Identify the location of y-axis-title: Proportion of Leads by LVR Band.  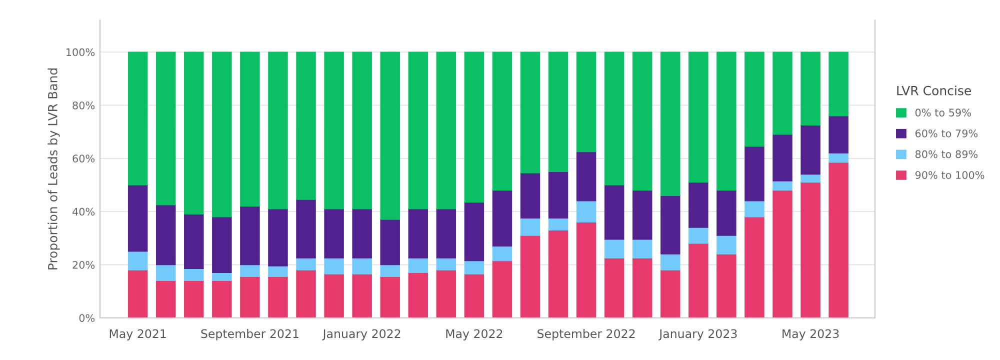
(54, 169).